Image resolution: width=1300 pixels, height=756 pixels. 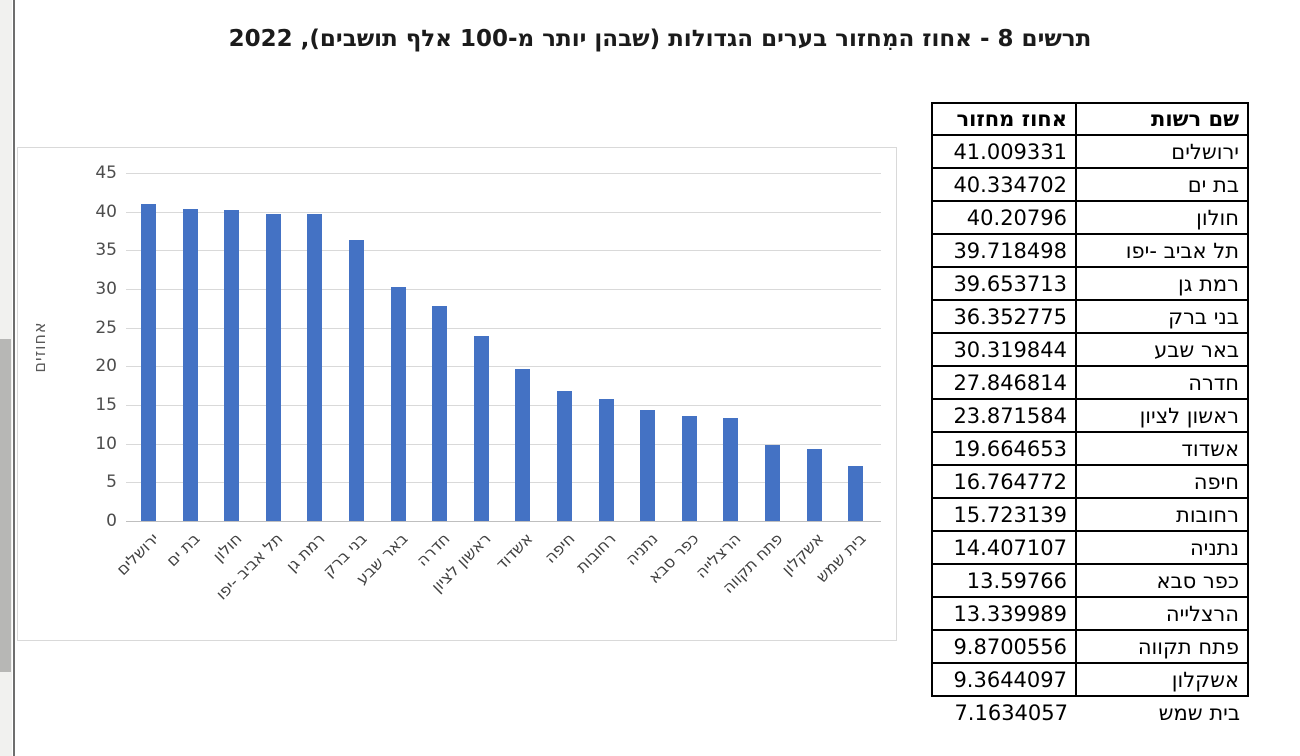 What do you see at coordinates (503, 212) in the screenshot?
I see `gridline-y40` at bounding box center [503, 212].